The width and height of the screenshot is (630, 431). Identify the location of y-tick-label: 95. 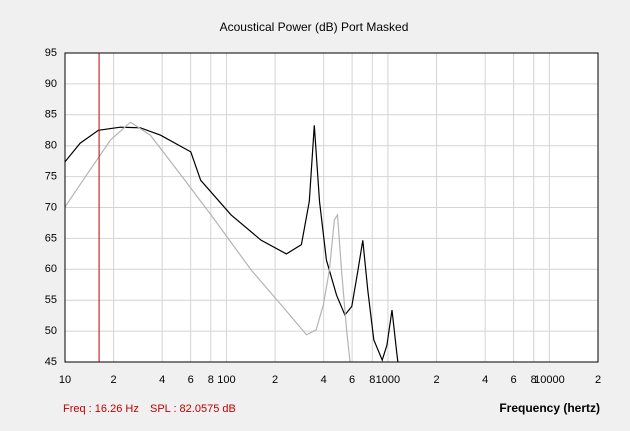
(51, 53).